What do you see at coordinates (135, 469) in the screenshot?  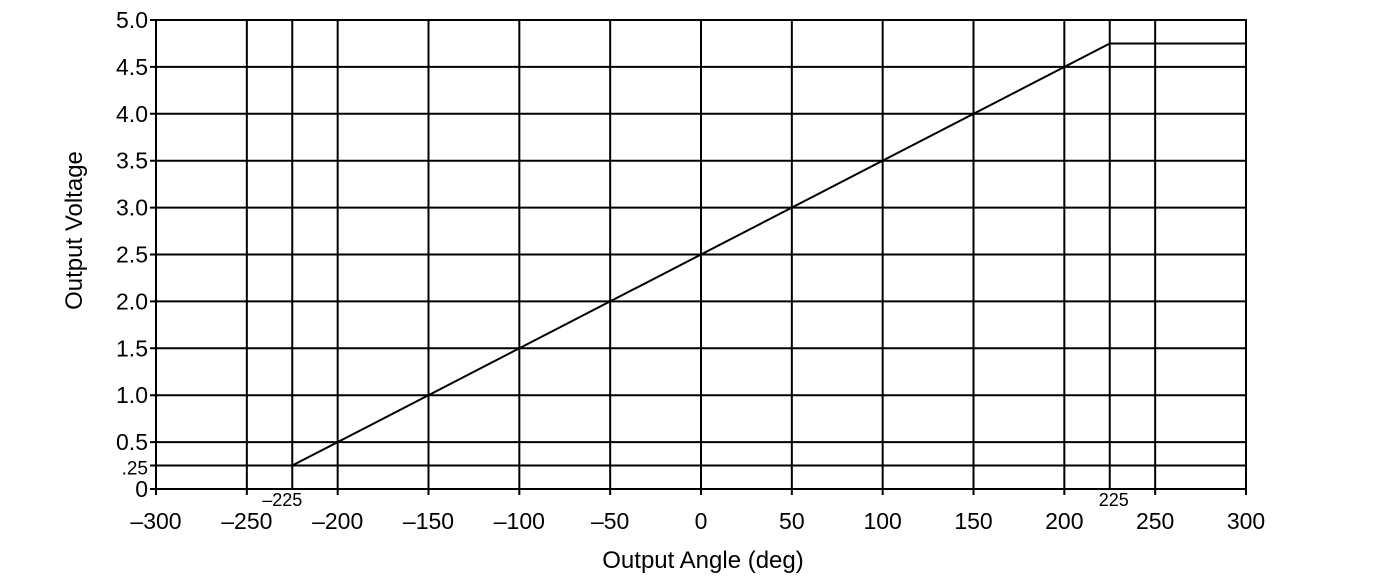 I see `y-tick-label: .25` at bounding box center [135, 469].